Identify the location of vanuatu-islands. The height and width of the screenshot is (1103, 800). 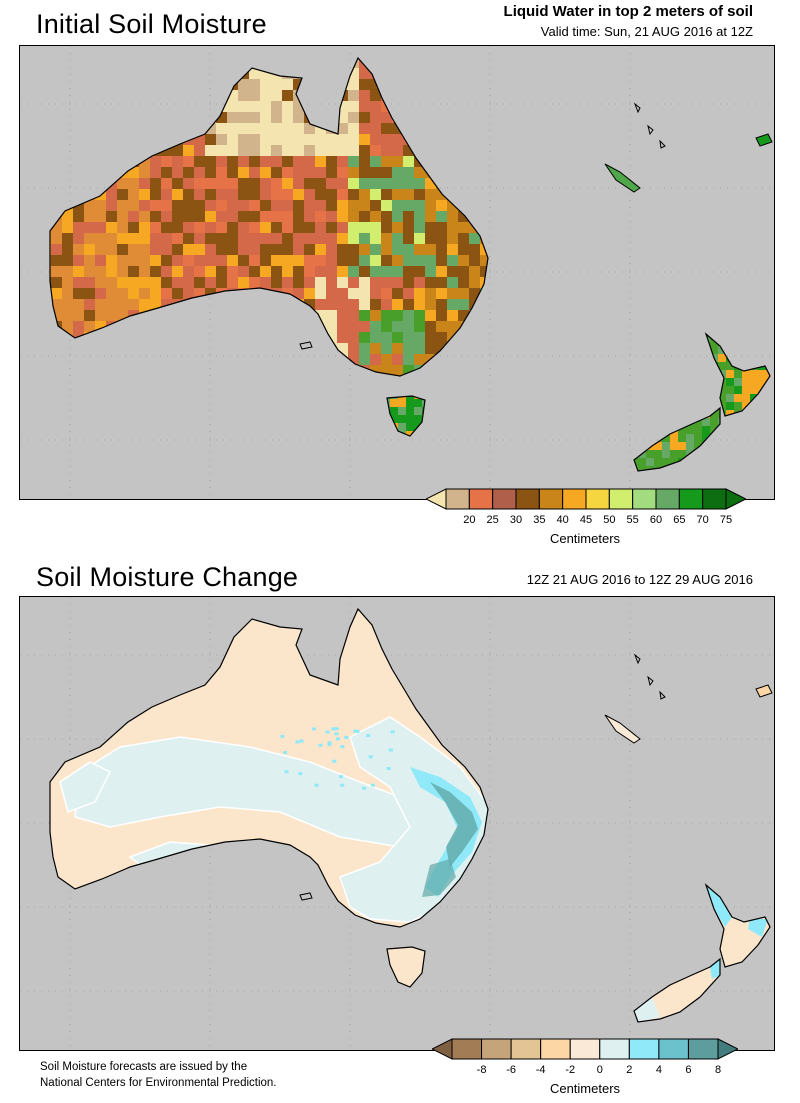
(649, 125).